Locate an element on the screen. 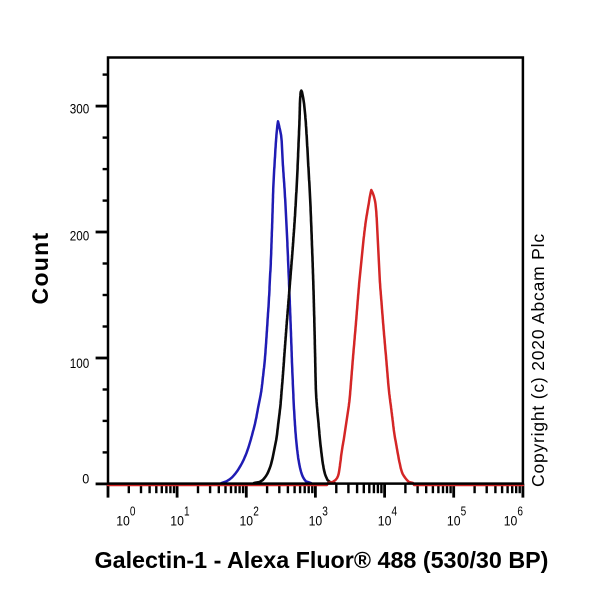  svg-text: 6 is located at coordinates (520, 511).